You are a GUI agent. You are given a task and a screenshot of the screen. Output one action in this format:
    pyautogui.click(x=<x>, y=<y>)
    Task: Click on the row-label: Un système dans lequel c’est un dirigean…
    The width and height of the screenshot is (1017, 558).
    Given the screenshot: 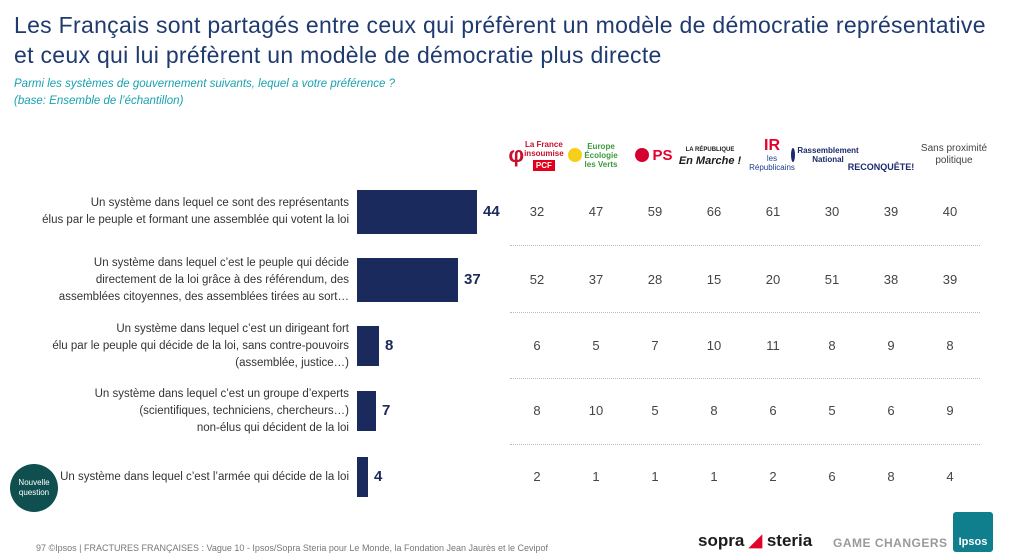 What is the action you would take?
    pyautogui.click(x=189, y=346)
    